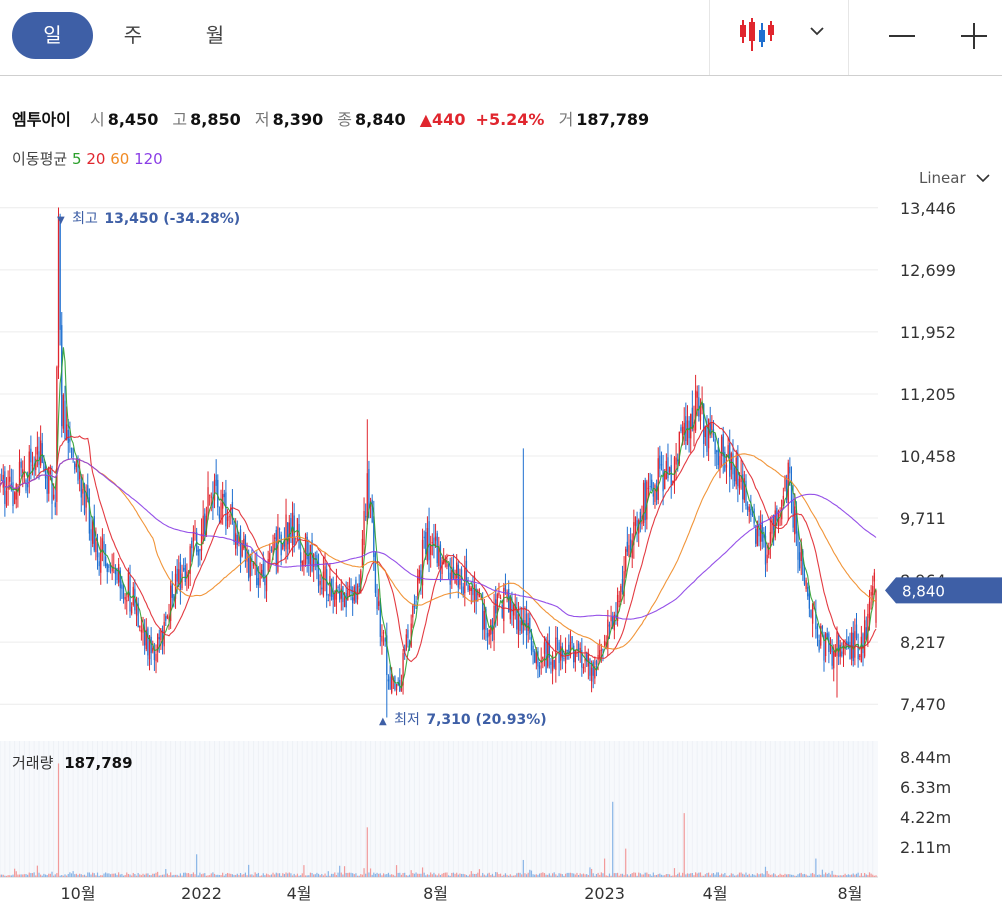  What do you see at coordinates (902, 37) in the screenshot?
I see `zoom-out-button` at bounding box center [902, 37].